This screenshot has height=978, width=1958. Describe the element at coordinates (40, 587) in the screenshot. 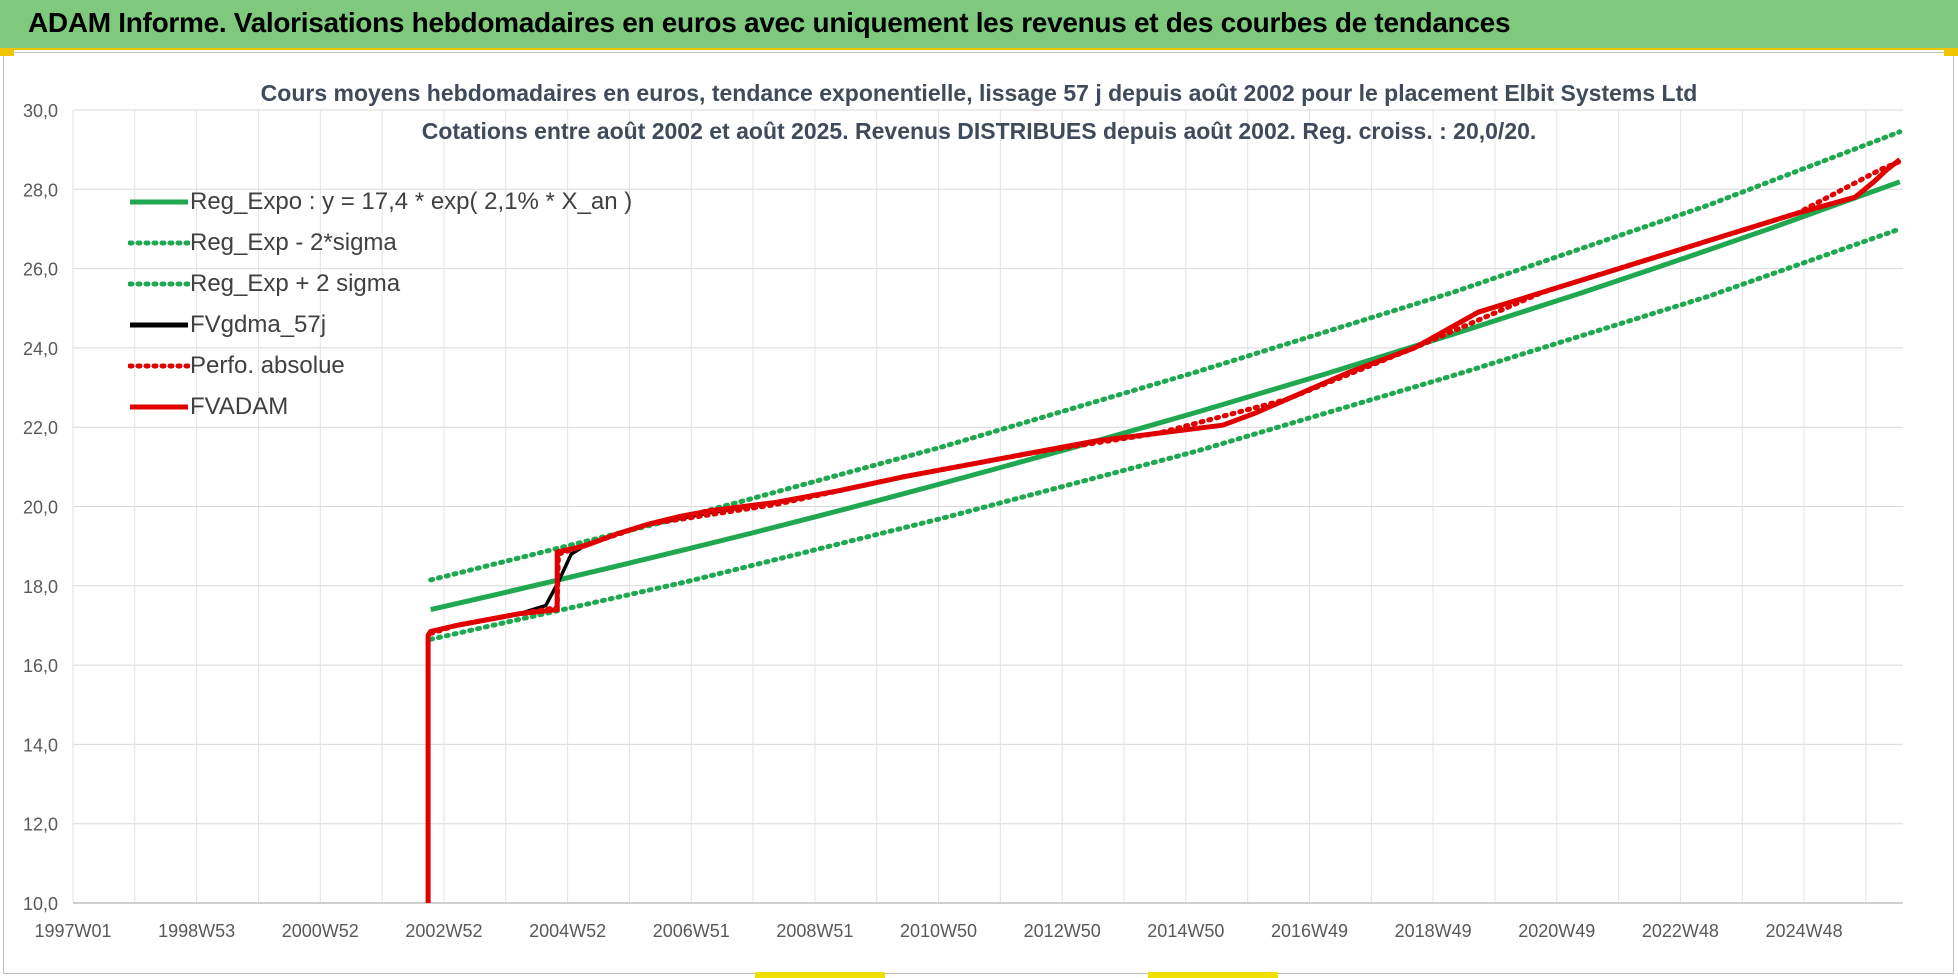

I see `y-tick-label: 18,0` at that location.